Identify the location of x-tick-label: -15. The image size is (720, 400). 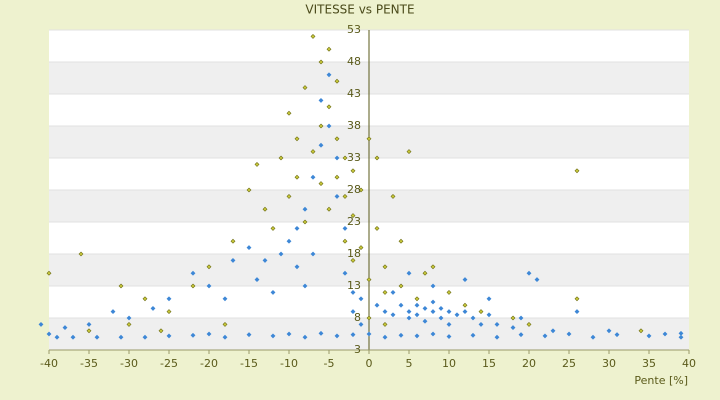
(249, 363).